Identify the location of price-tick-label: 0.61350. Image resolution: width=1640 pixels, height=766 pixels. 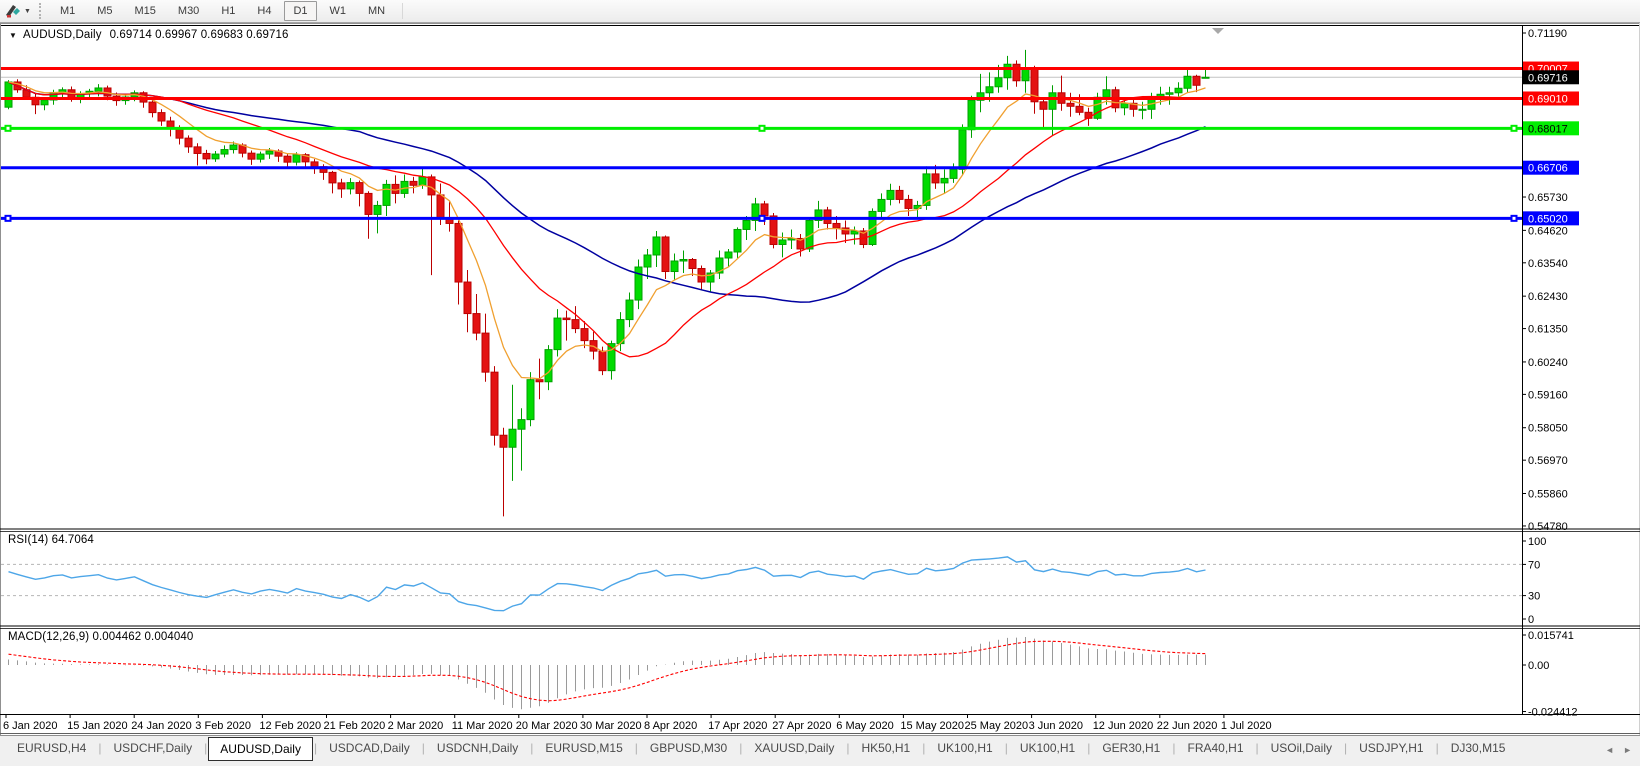
(1548, 330).